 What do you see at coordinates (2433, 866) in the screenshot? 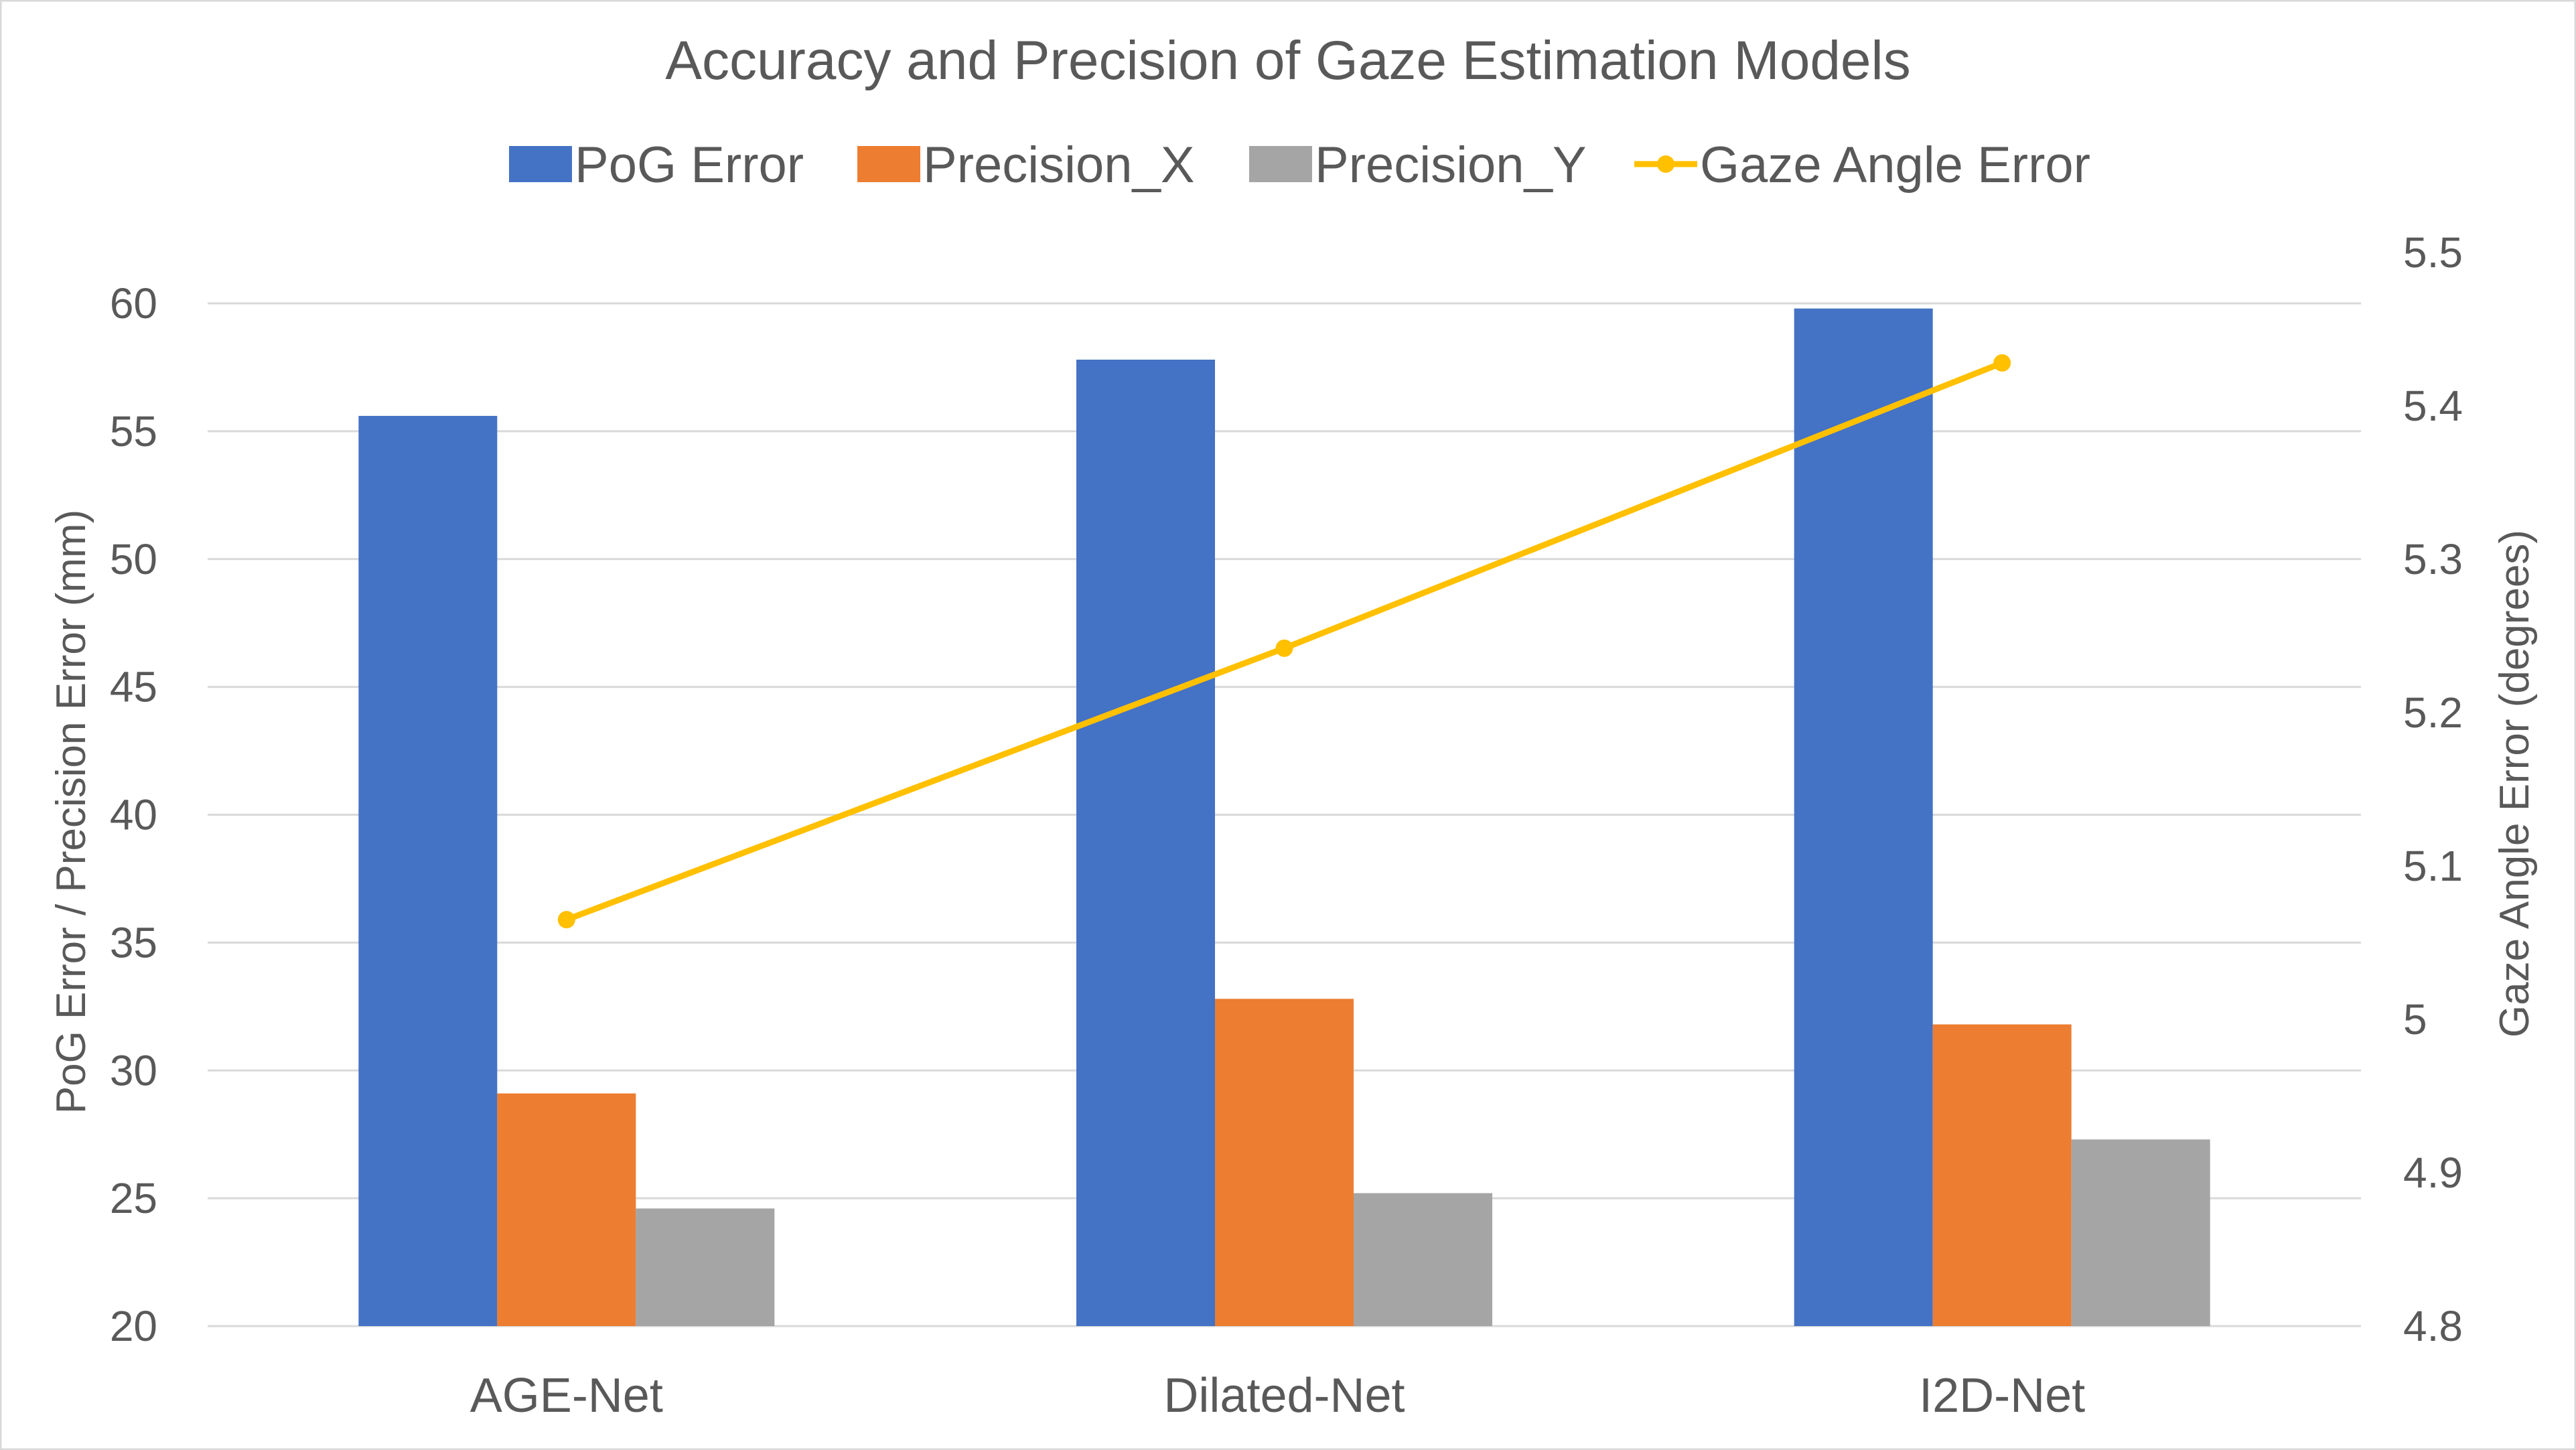
I see `y2-tick-5-1: 5.1` at bounding box center [2433, 866].